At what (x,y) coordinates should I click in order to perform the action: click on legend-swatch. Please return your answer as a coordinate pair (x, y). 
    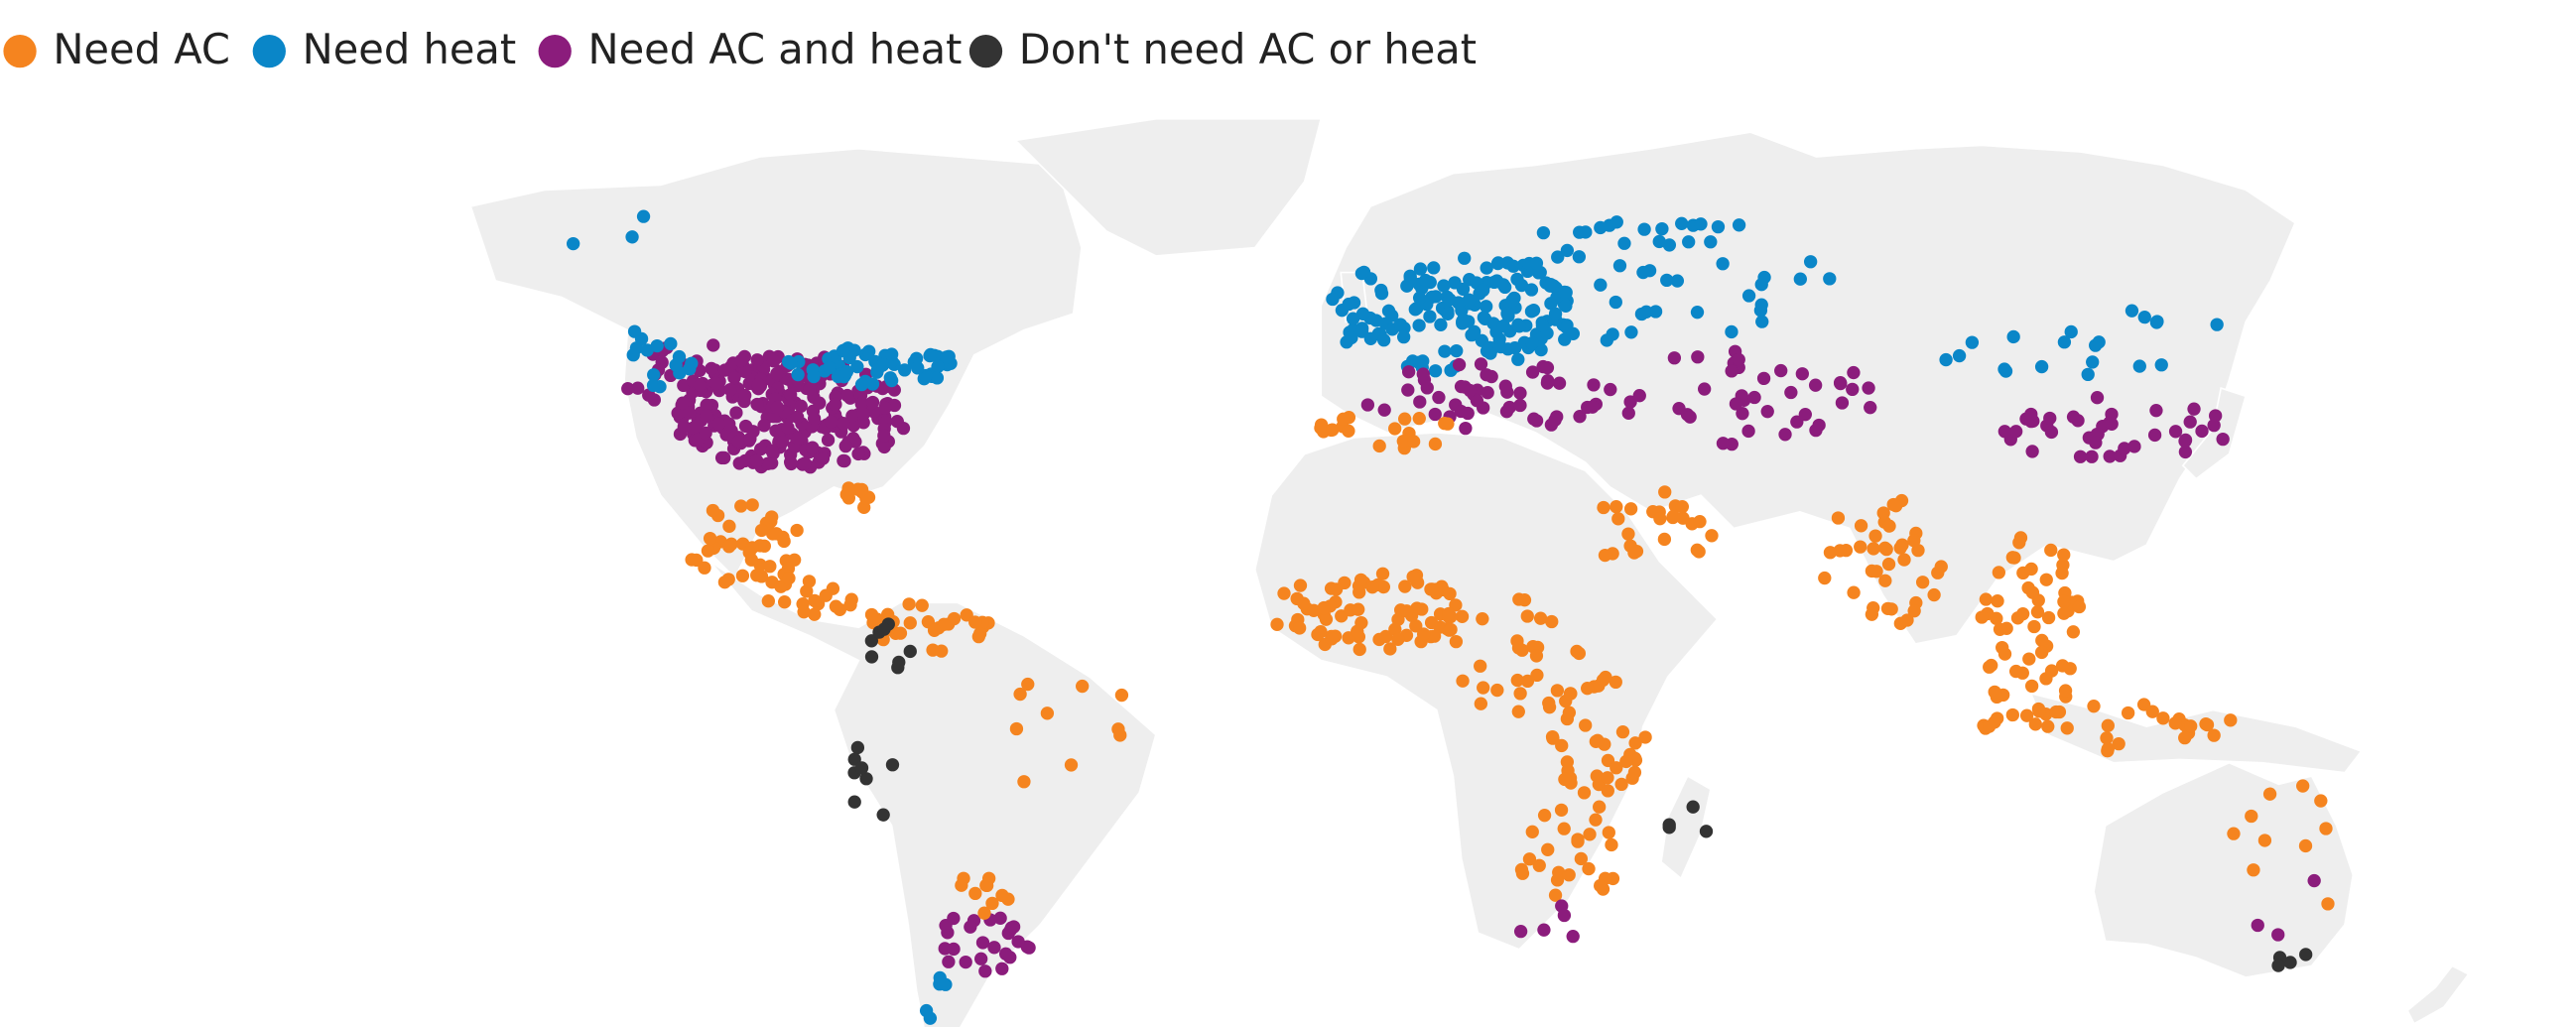
    Looking at the image, I should click on (986, 51).